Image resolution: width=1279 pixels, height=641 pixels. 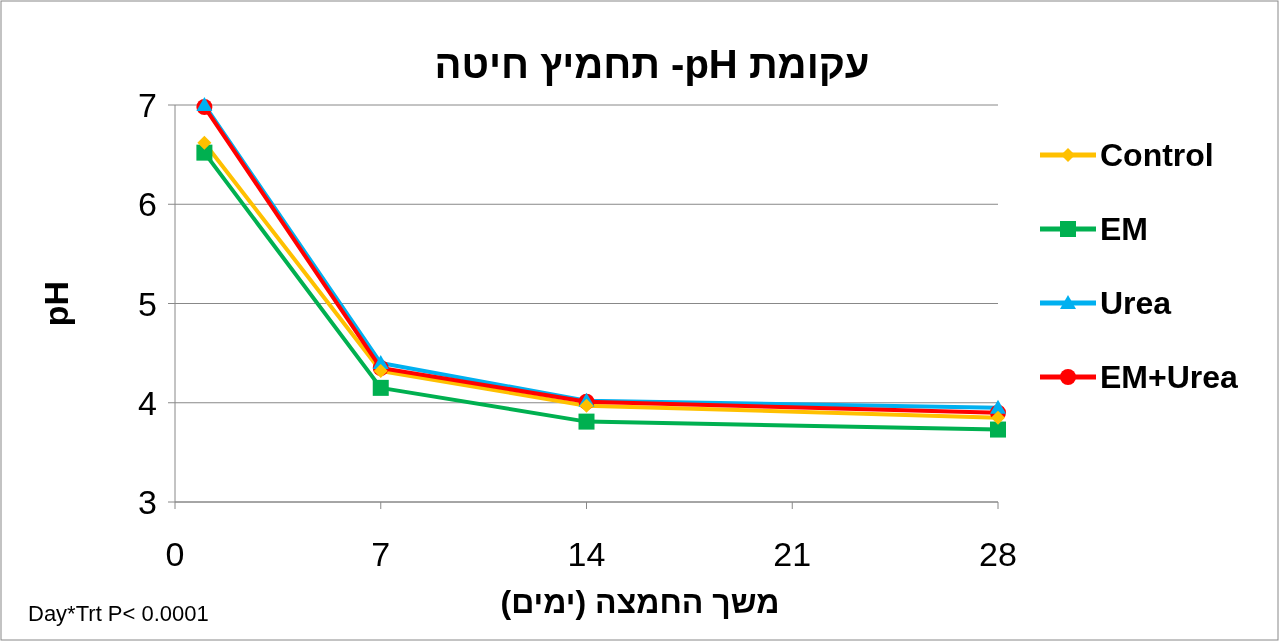 I want to click on x-tick-label: 28, so click(x=998, y=554).